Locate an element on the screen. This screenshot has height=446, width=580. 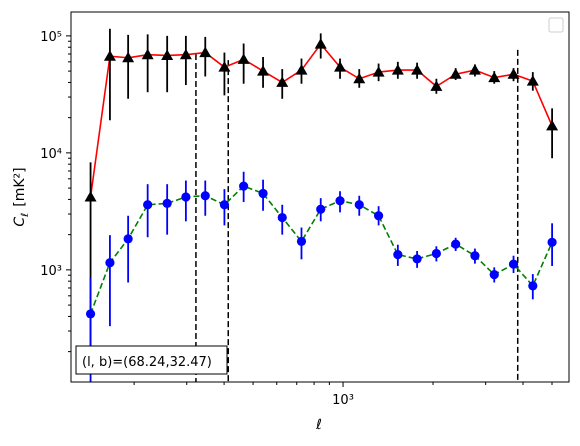
y-axis-label-main: C is located at coordinates (20, 222).